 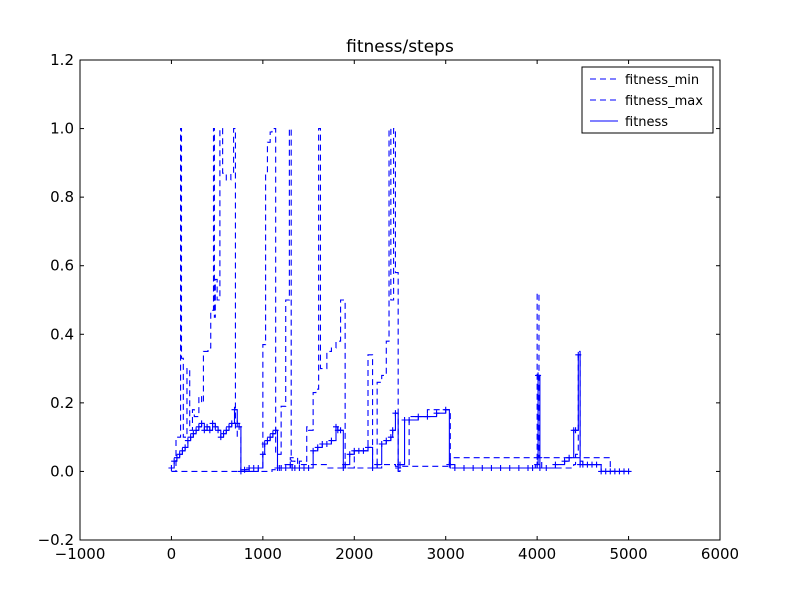 What do you see at coordinates (62, 334) in the screenshot?
I see `y-tick-label: 0.4` at bounding box center [62, 334].